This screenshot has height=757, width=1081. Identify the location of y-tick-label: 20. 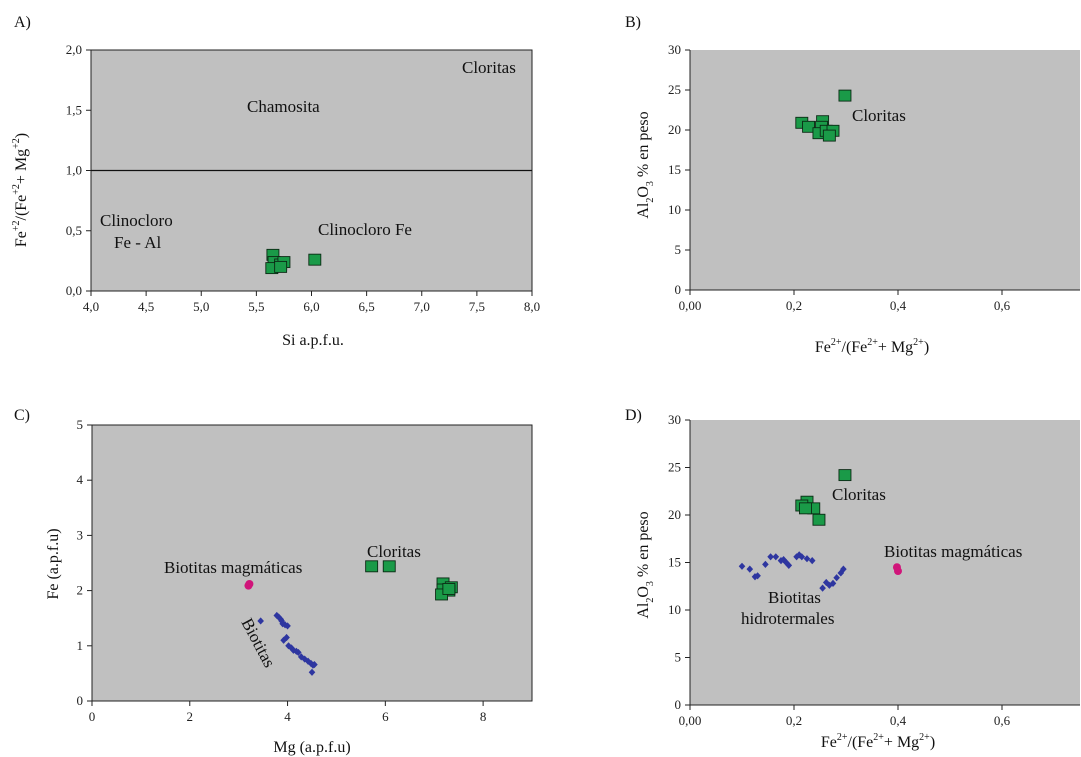
(674, 514).